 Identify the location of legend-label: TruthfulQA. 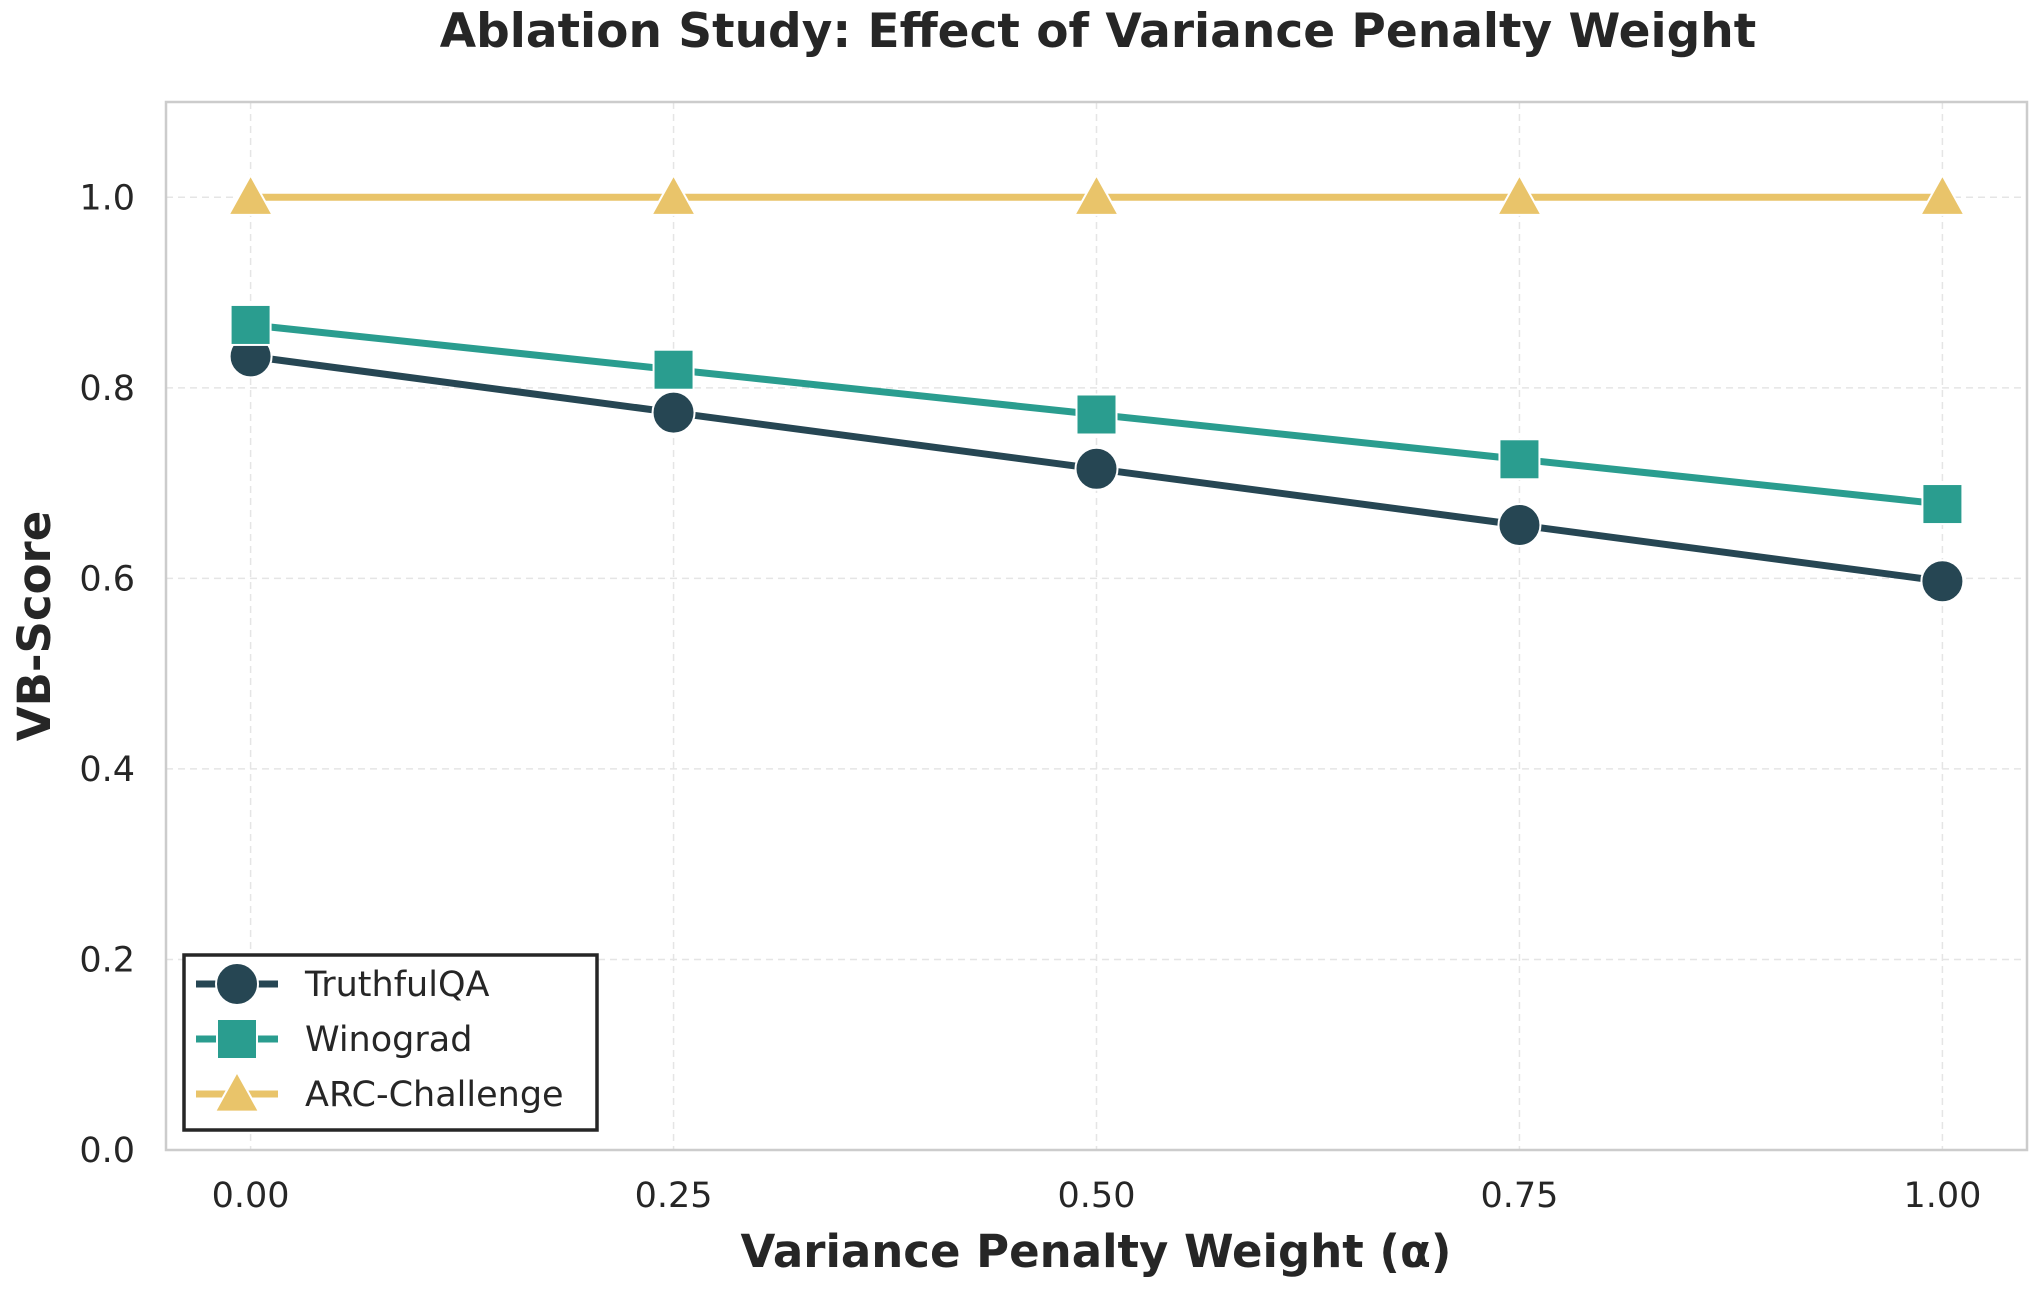
(396, 985).